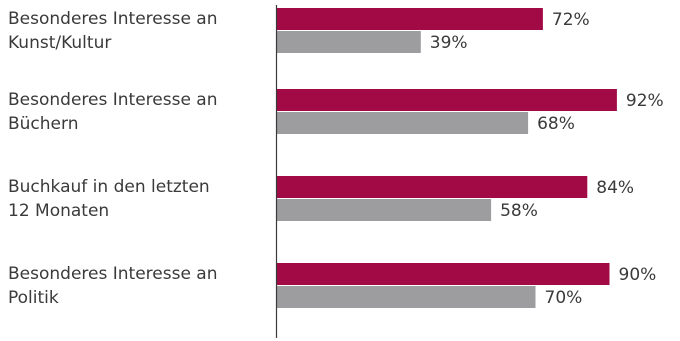 Image resolution: width=680 pixels, height=341 pixels. I want to click on value-label: 68%, so click(556, 124).